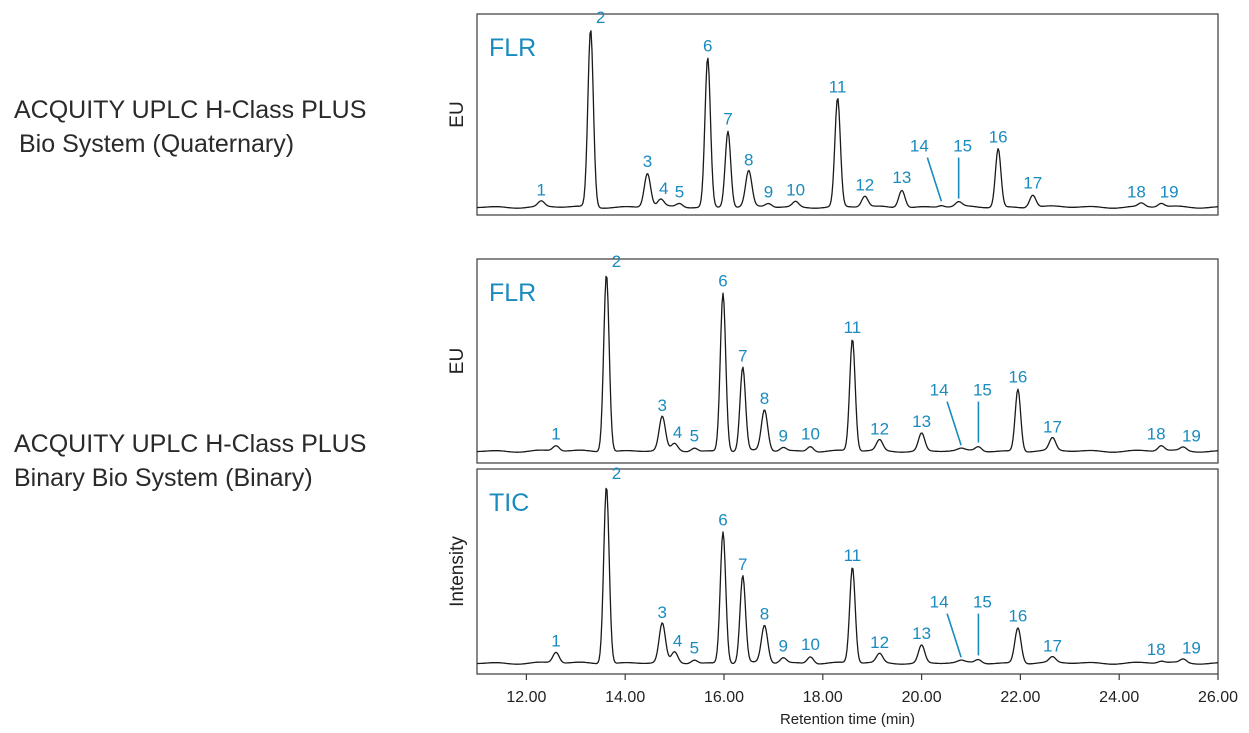 Image resolution: width=1249 pixels, height=733 pixels. I want to click on x-tick-label: 24.00, so click(1119, 697).